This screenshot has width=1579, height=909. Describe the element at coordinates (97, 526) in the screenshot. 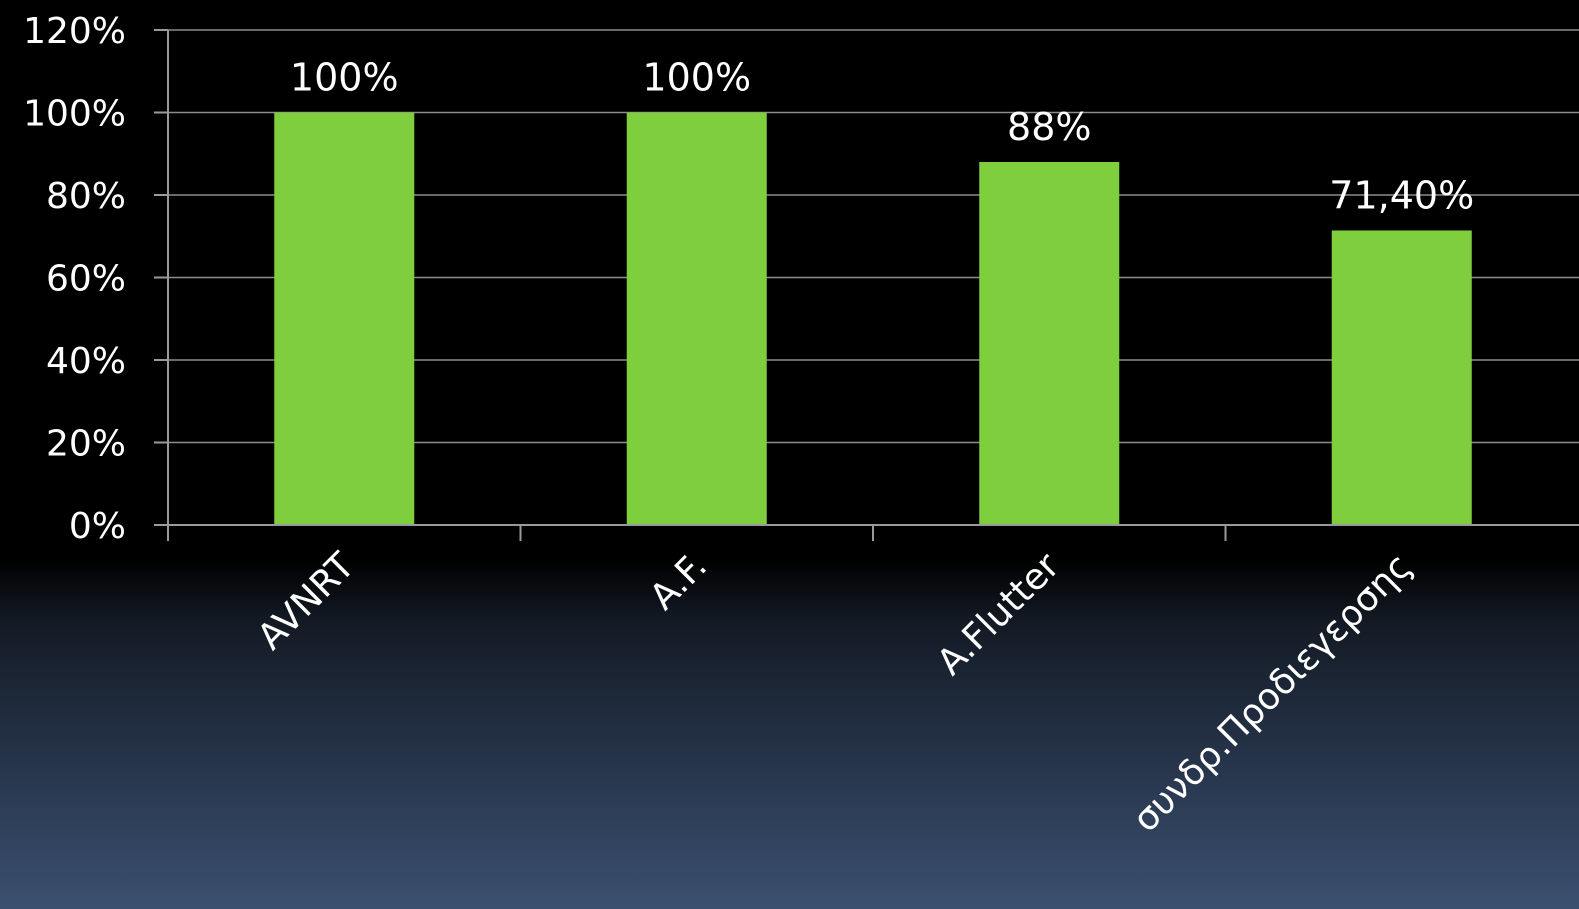

I see `y-tick-label: 0%` at that location.